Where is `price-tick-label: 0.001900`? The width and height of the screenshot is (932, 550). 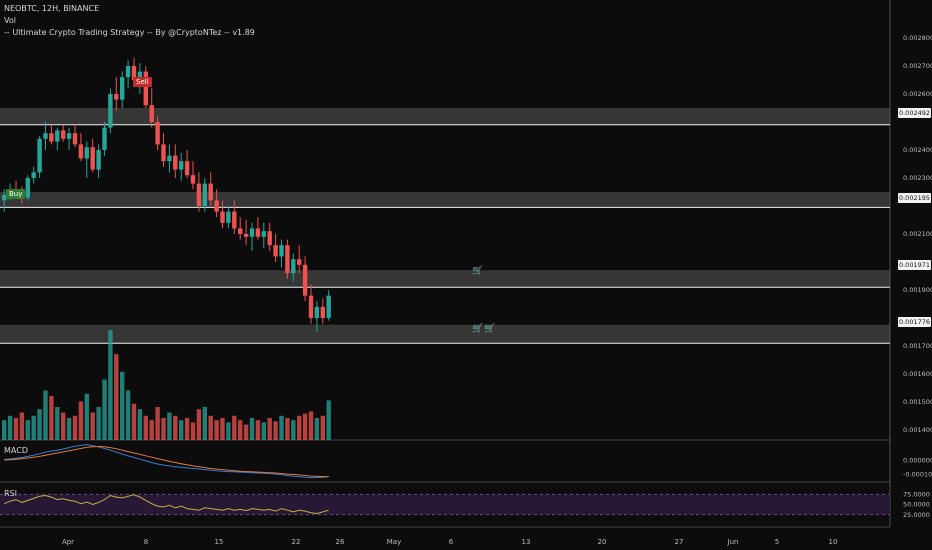
price-tick-label: 0.001900 is located at coordinates (917, 290).